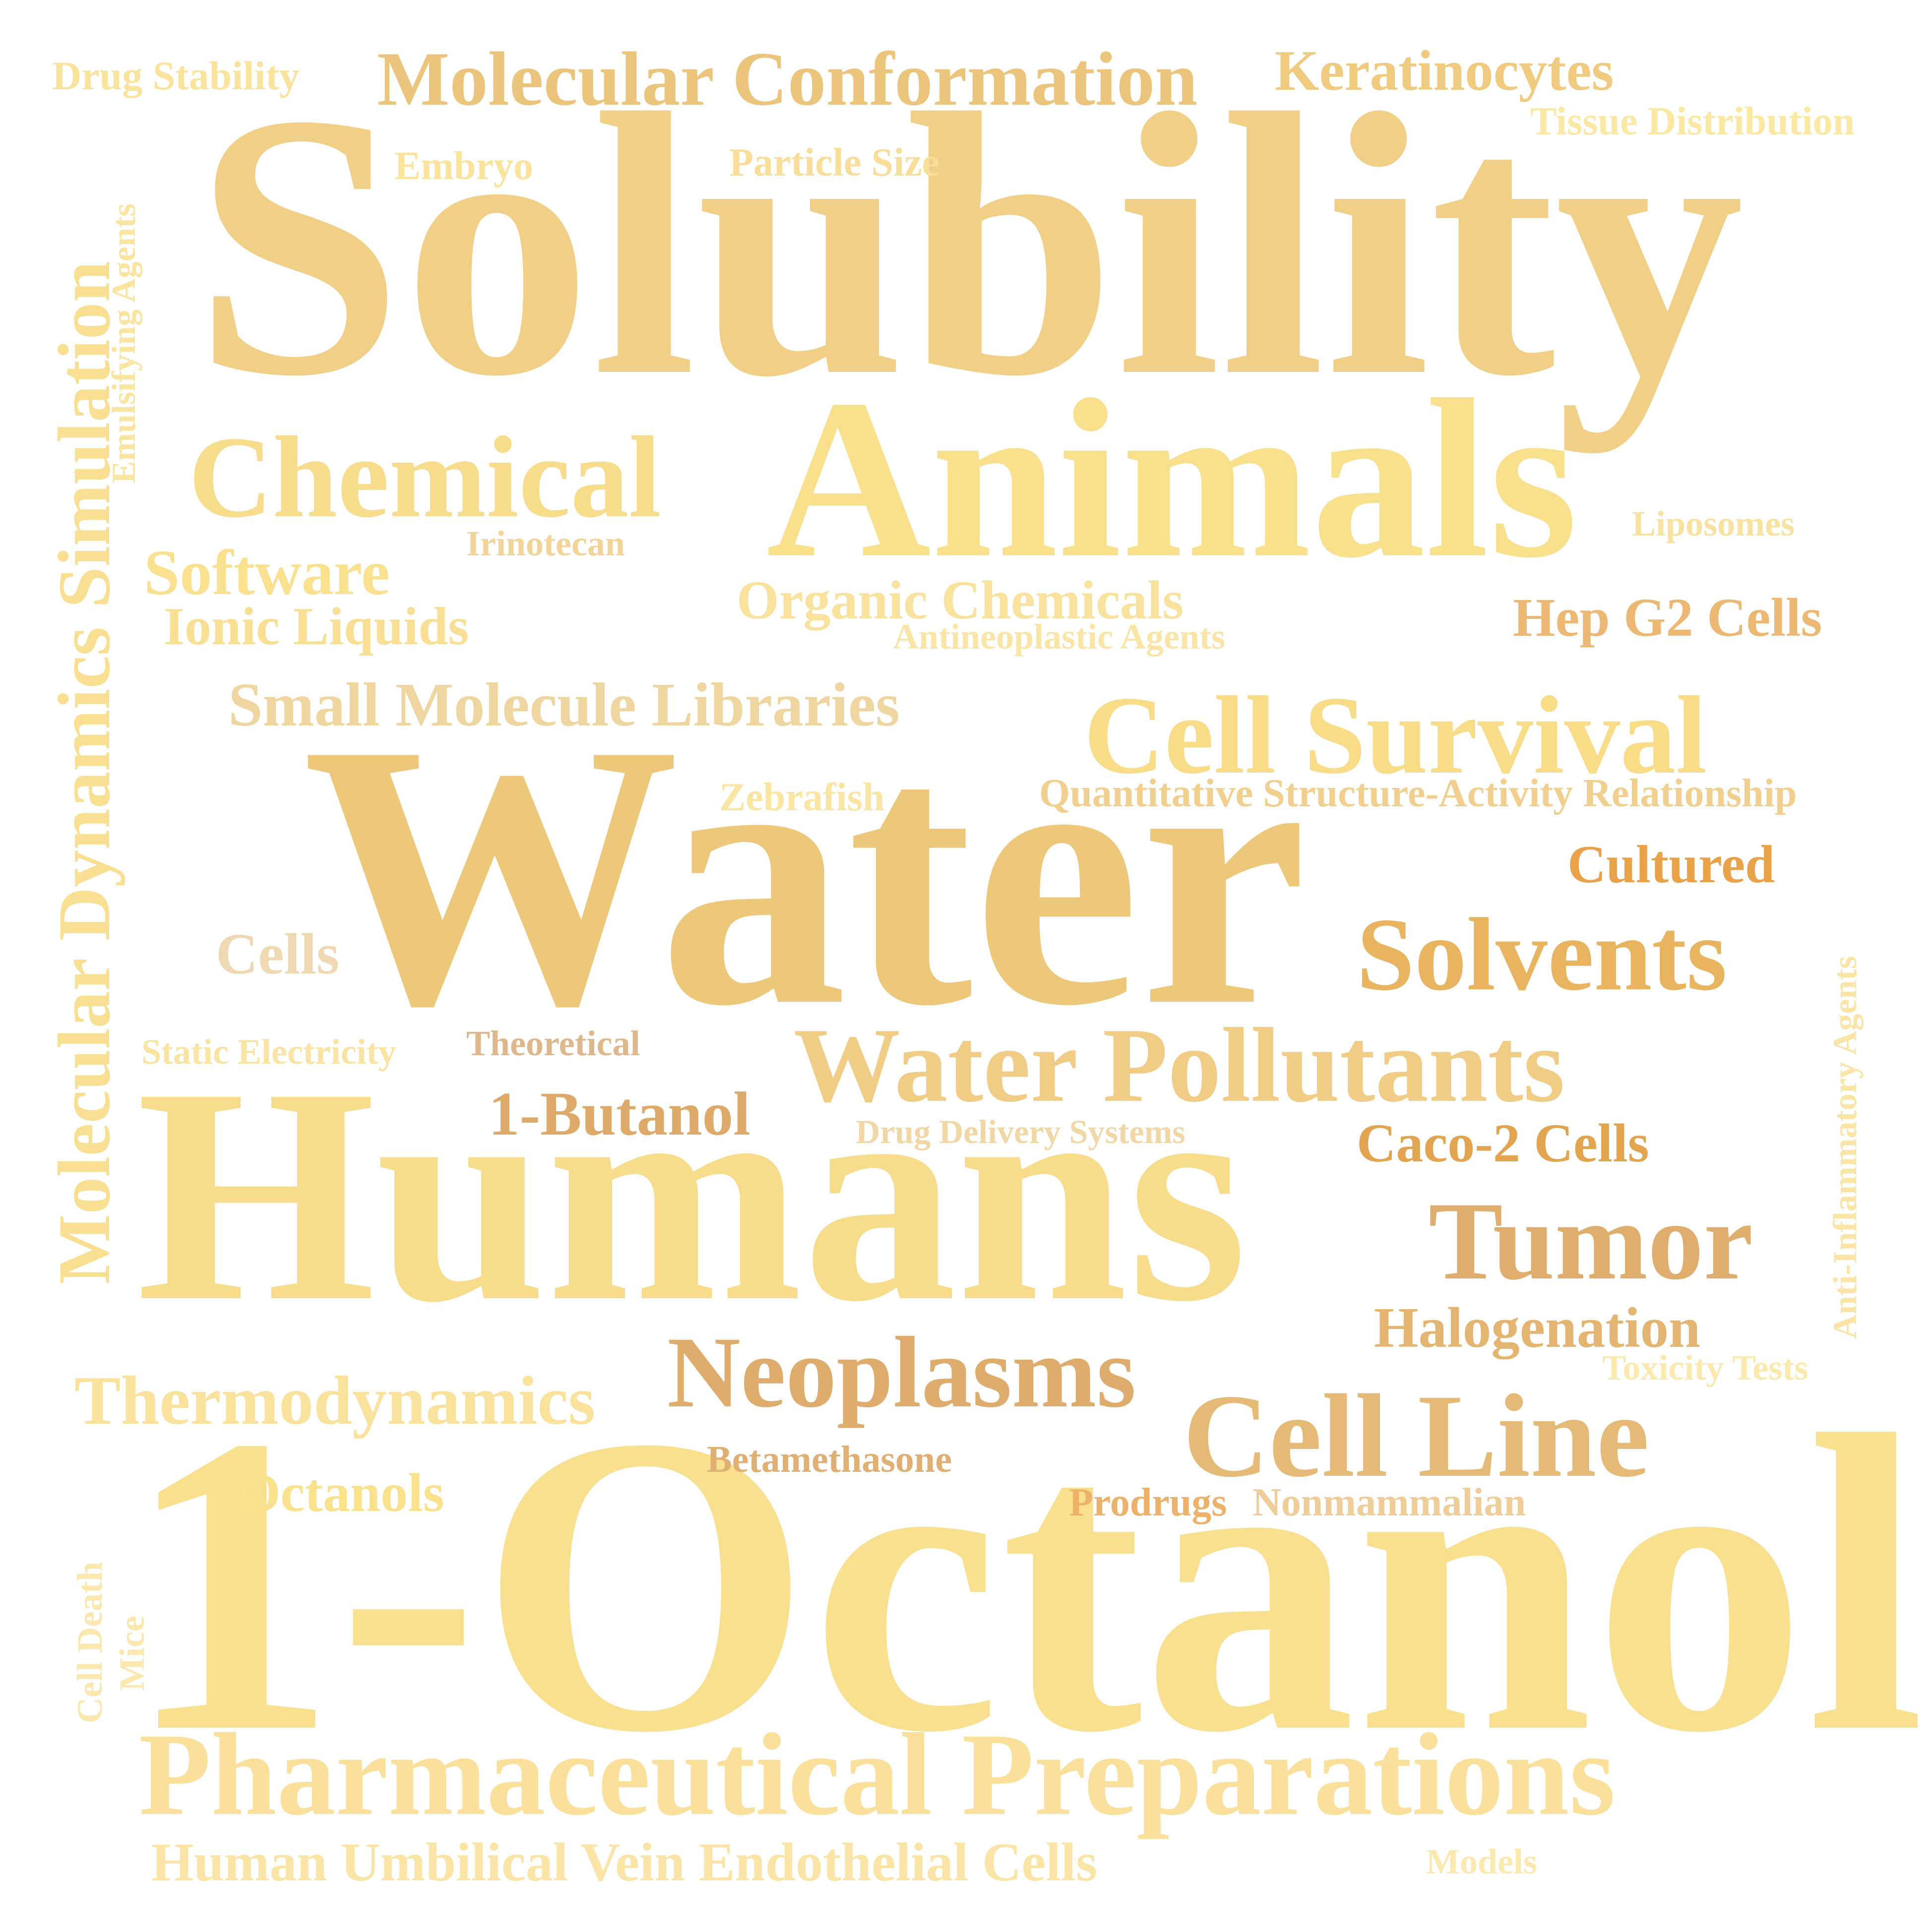  Describe the element at coordinates (278, 953) in the screenshot. I see `word-cells: Cells` at that location.